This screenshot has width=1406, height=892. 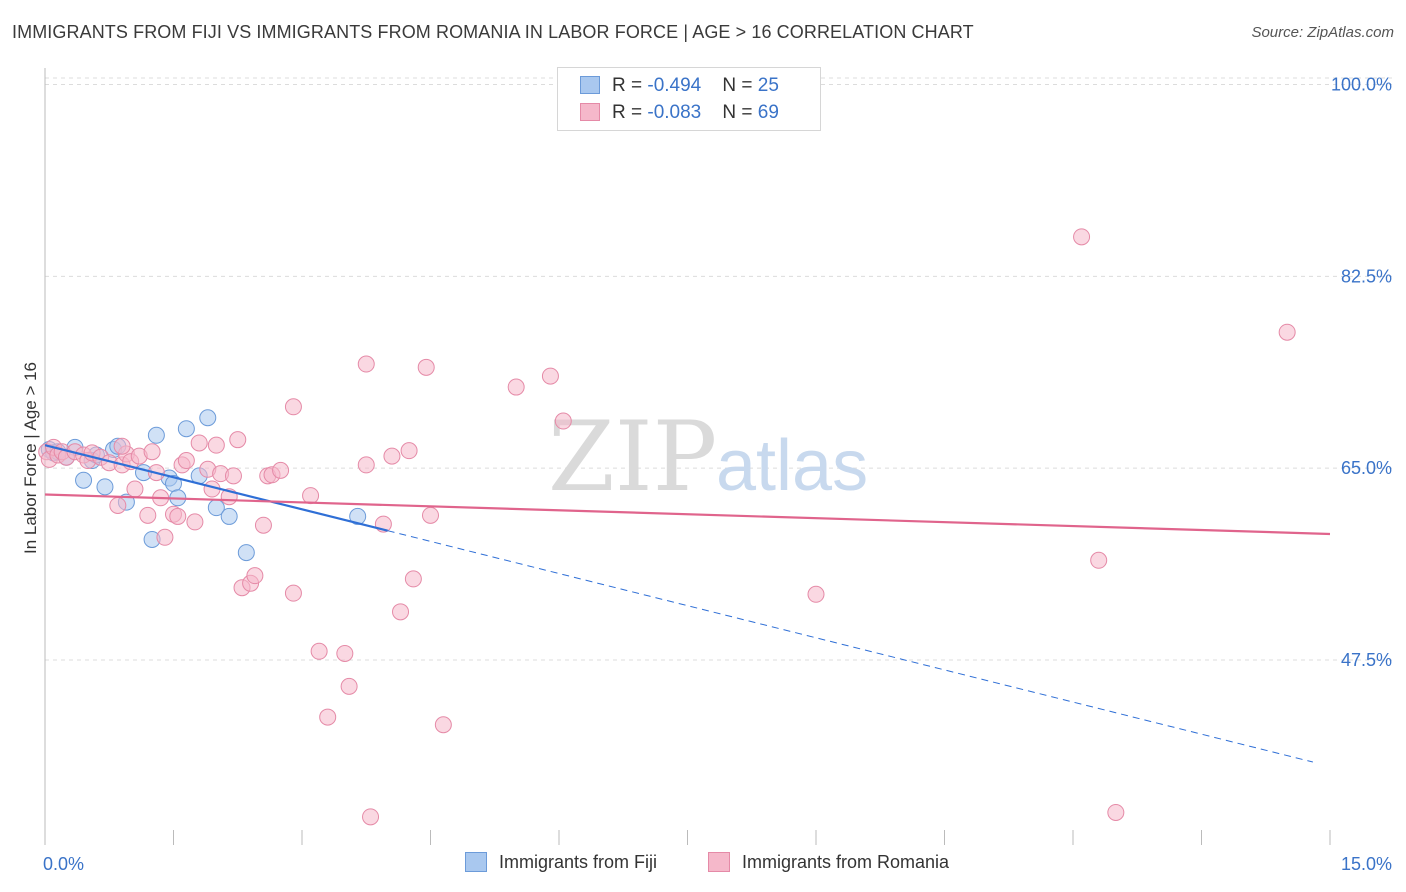 I want to click on y-tick-label: 65.0%, so click(x=1366, y=468).